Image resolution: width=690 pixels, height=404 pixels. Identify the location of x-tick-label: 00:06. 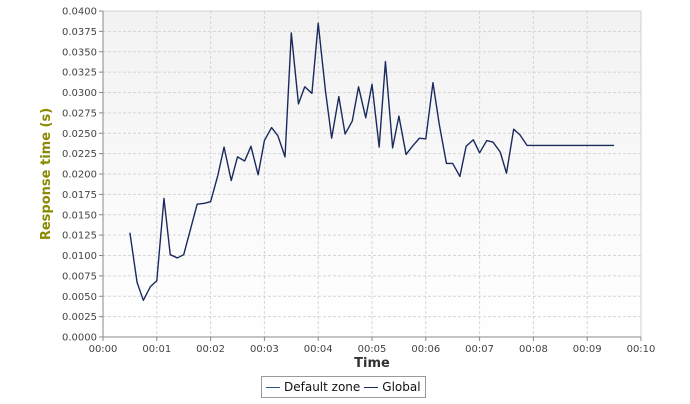
(425, 349).